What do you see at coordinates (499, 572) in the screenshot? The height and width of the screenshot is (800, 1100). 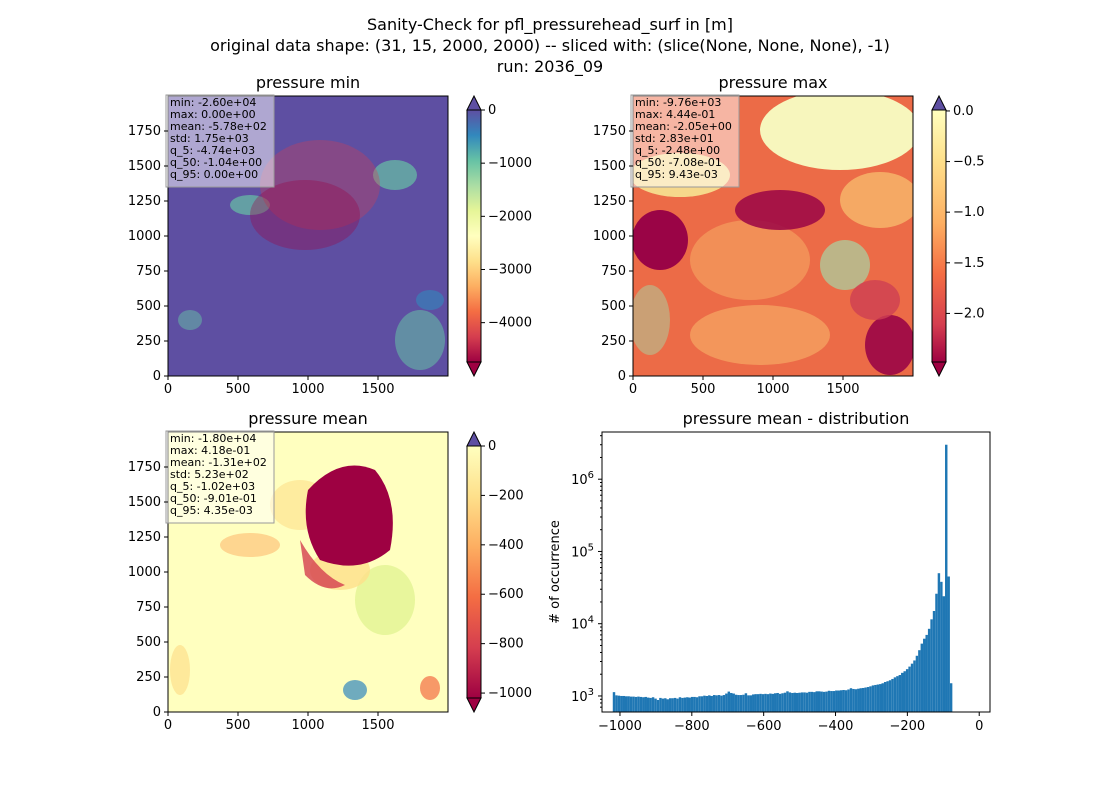 I see `colorbar: 0 −200 −400 −600 −800 −1000` at bounding box center [499, 572].